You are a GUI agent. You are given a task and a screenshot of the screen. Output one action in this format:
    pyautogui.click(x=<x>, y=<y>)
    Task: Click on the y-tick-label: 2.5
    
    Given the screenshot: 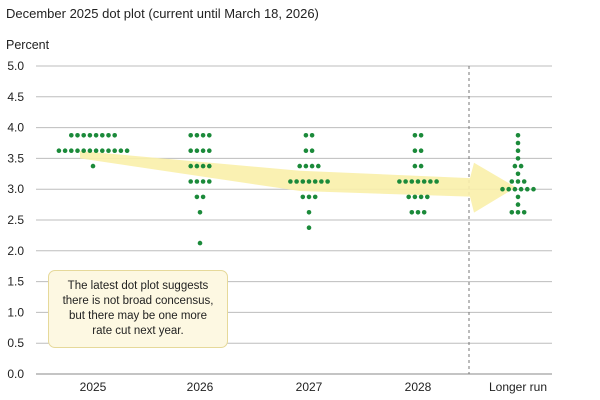 What is the action you would take?
    pyautogui.click(x=15, y=220)
    